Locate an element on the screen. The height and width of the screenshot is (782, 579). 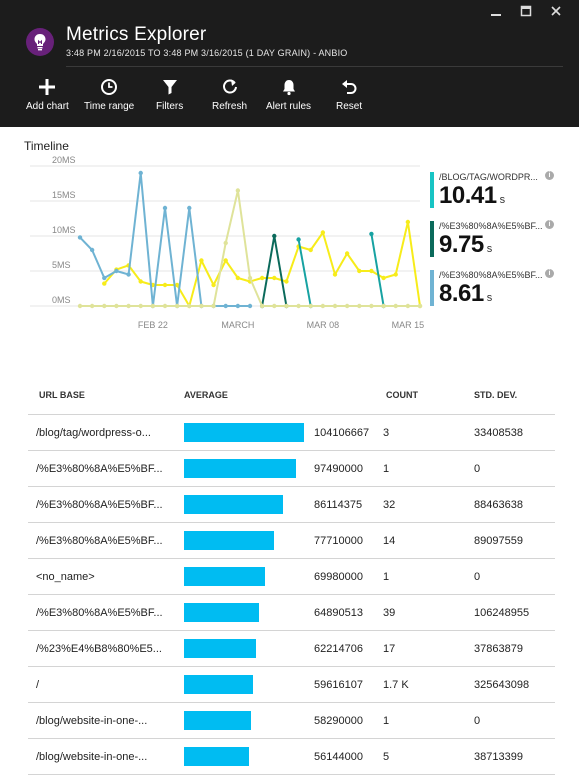
cell-average: 86114375 is located at coordinates (338, 505).